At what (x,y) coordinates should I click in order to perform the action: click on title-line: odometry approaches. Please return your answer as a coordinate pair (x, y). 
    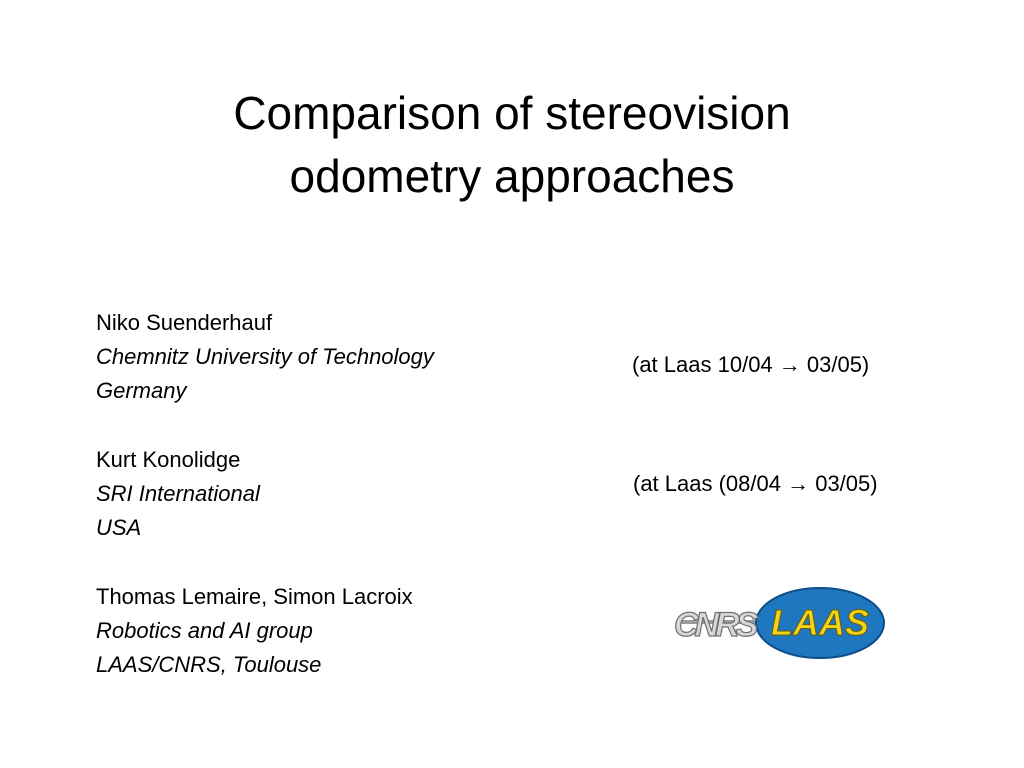
    Looking at the image, I should click on (512, 176).